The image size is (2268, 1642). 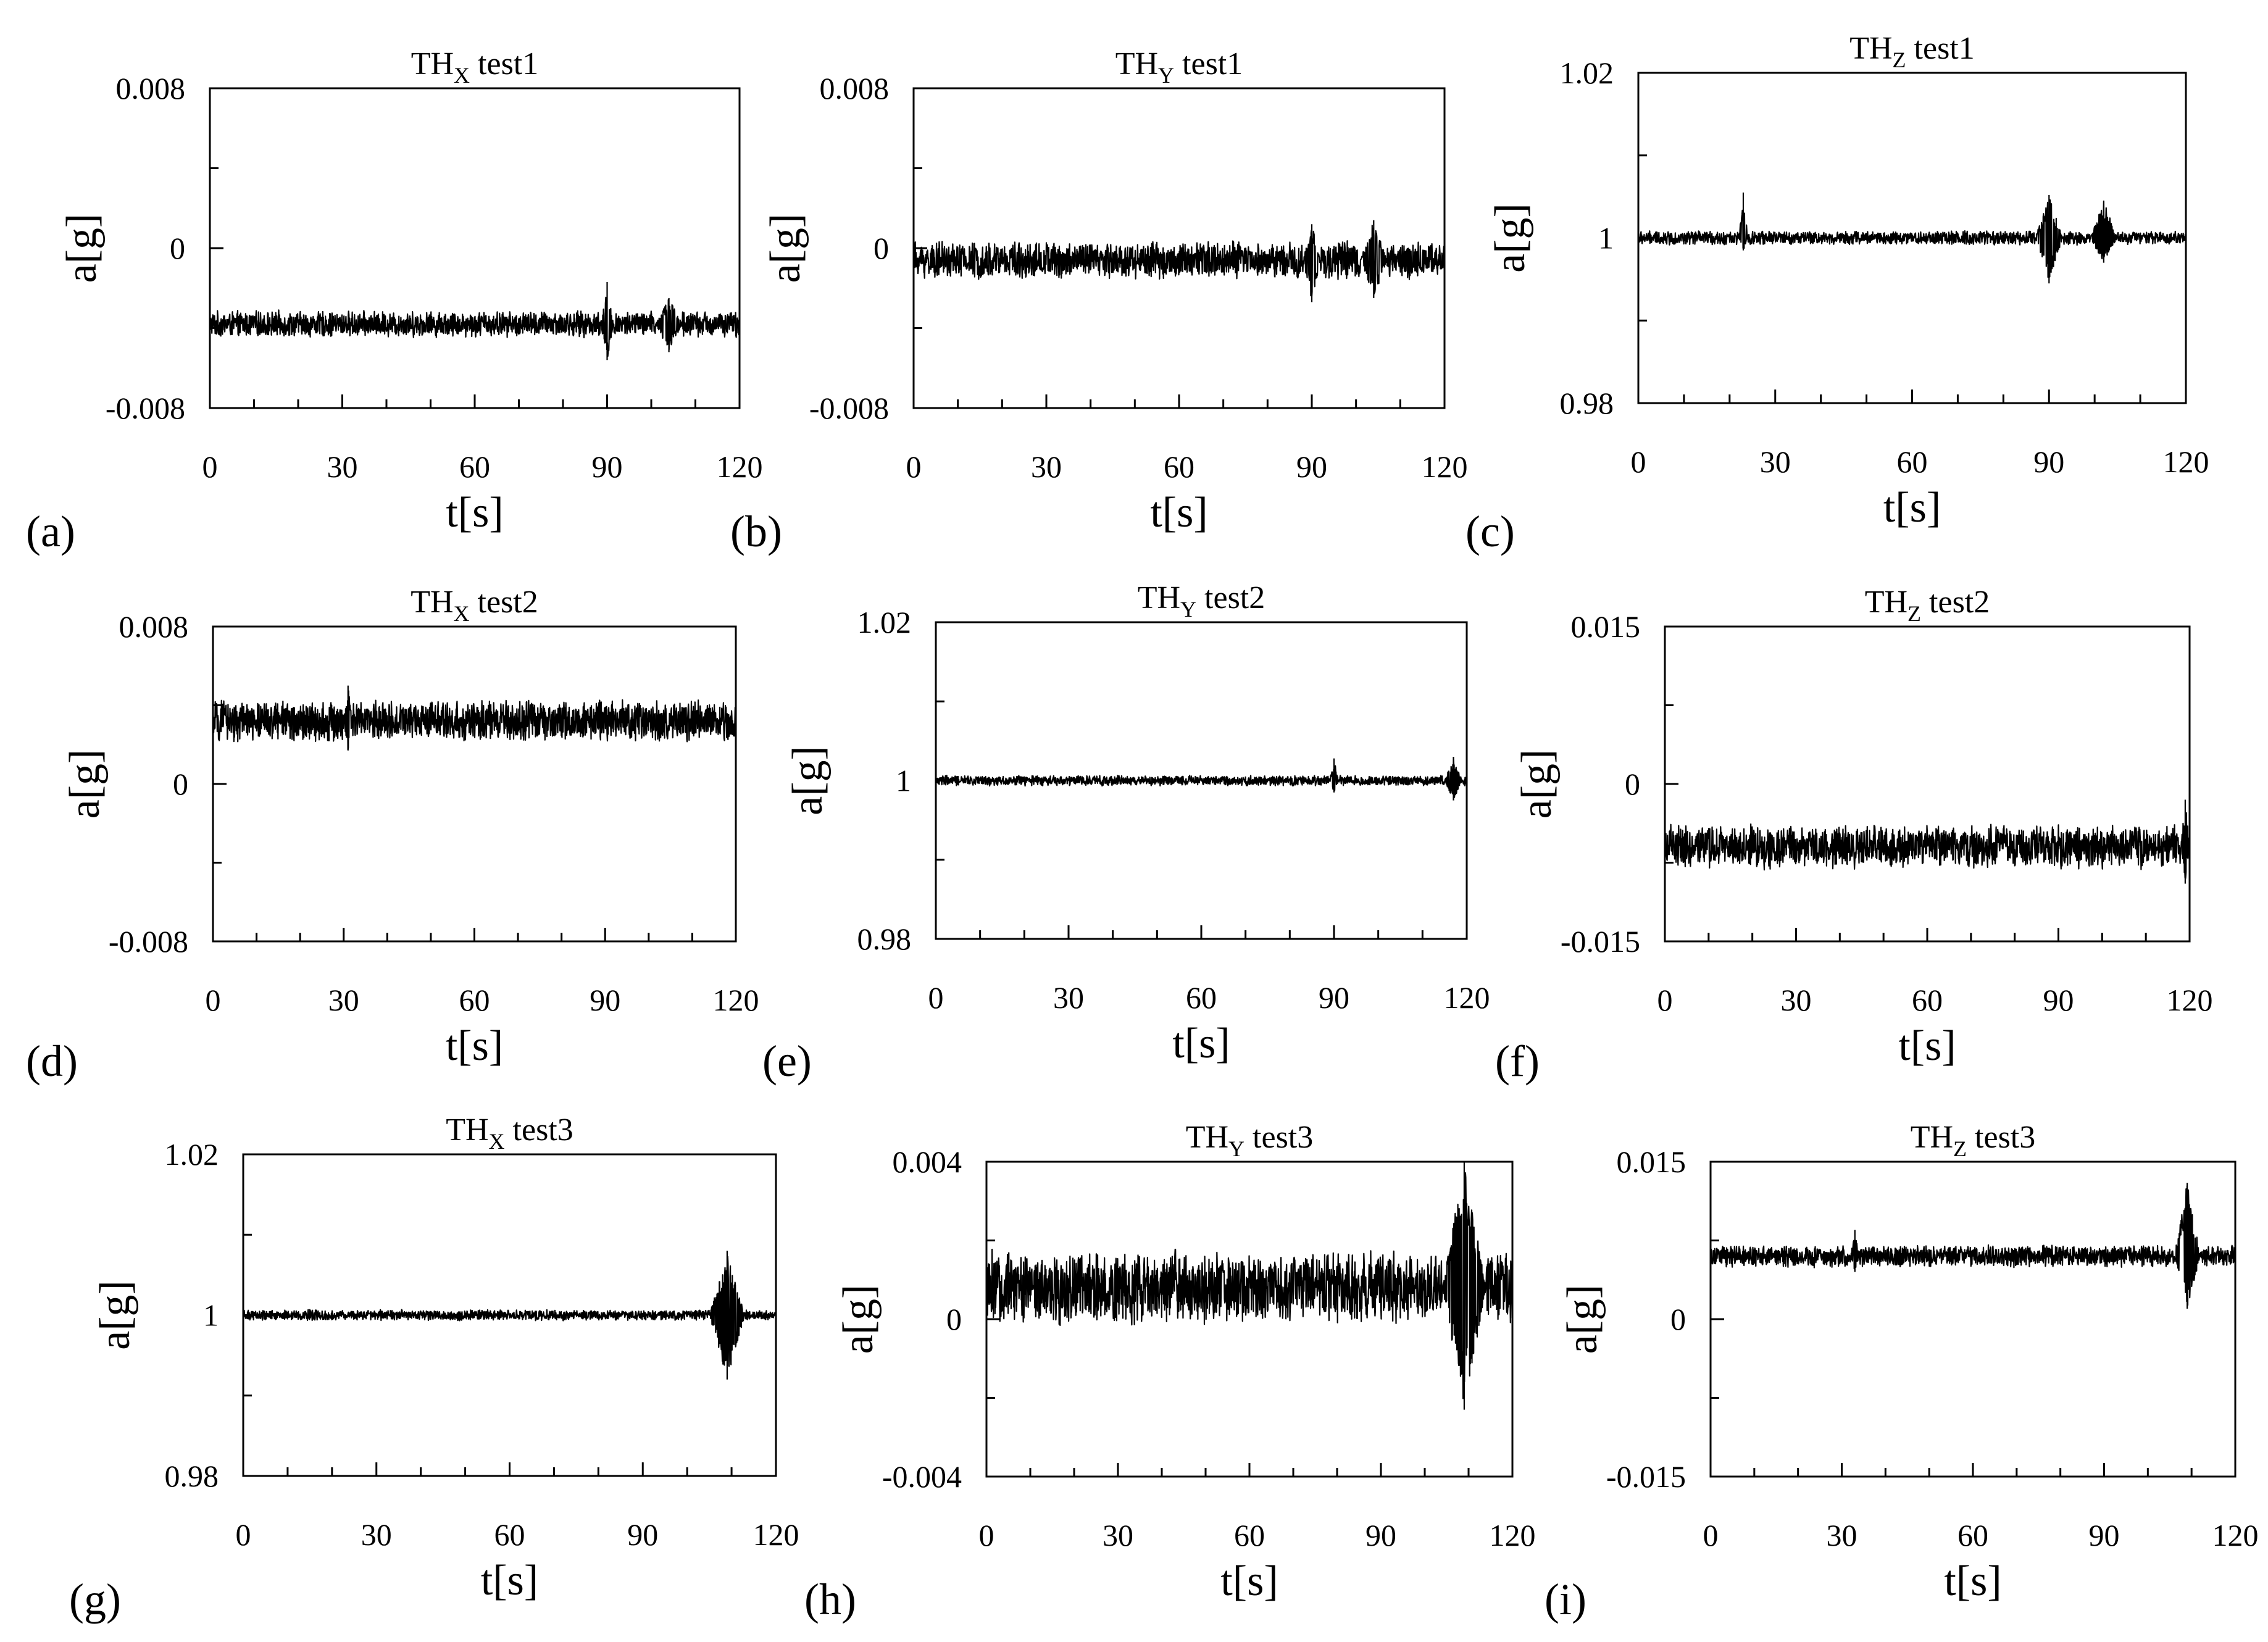 I want to click on chart-panel-3: 0 30 60 90 120 0.98 1 1.02 THZ test1 t[s] a[g] (c), so click(x=1837, y=294).